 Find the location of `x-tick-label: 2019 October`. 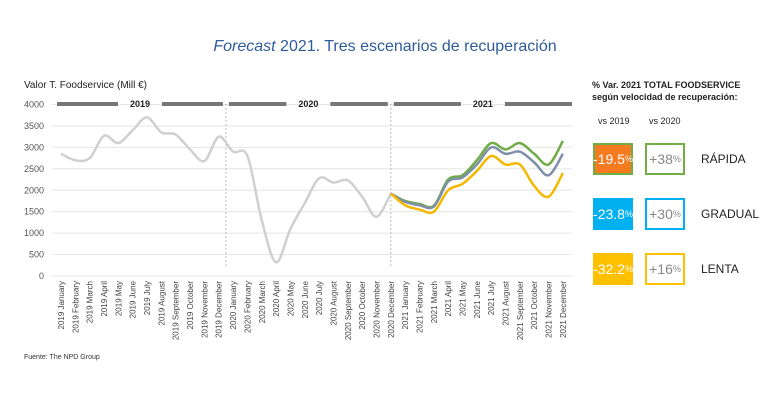

x-tick-label: 2019 October is located at coordinates (190, 305).